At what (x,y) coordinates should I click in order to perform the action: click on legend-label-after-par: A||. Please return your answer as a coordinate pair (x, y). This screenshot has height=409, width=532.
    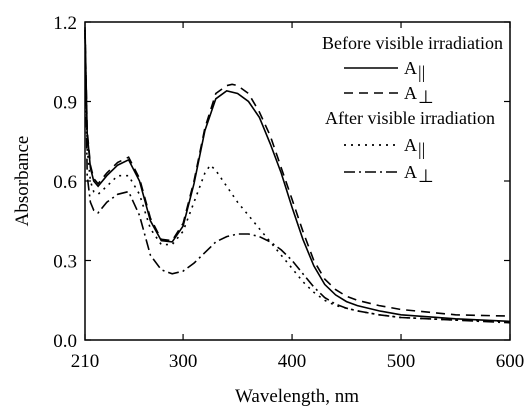
    Looking at the image, I should click on (414, 147).